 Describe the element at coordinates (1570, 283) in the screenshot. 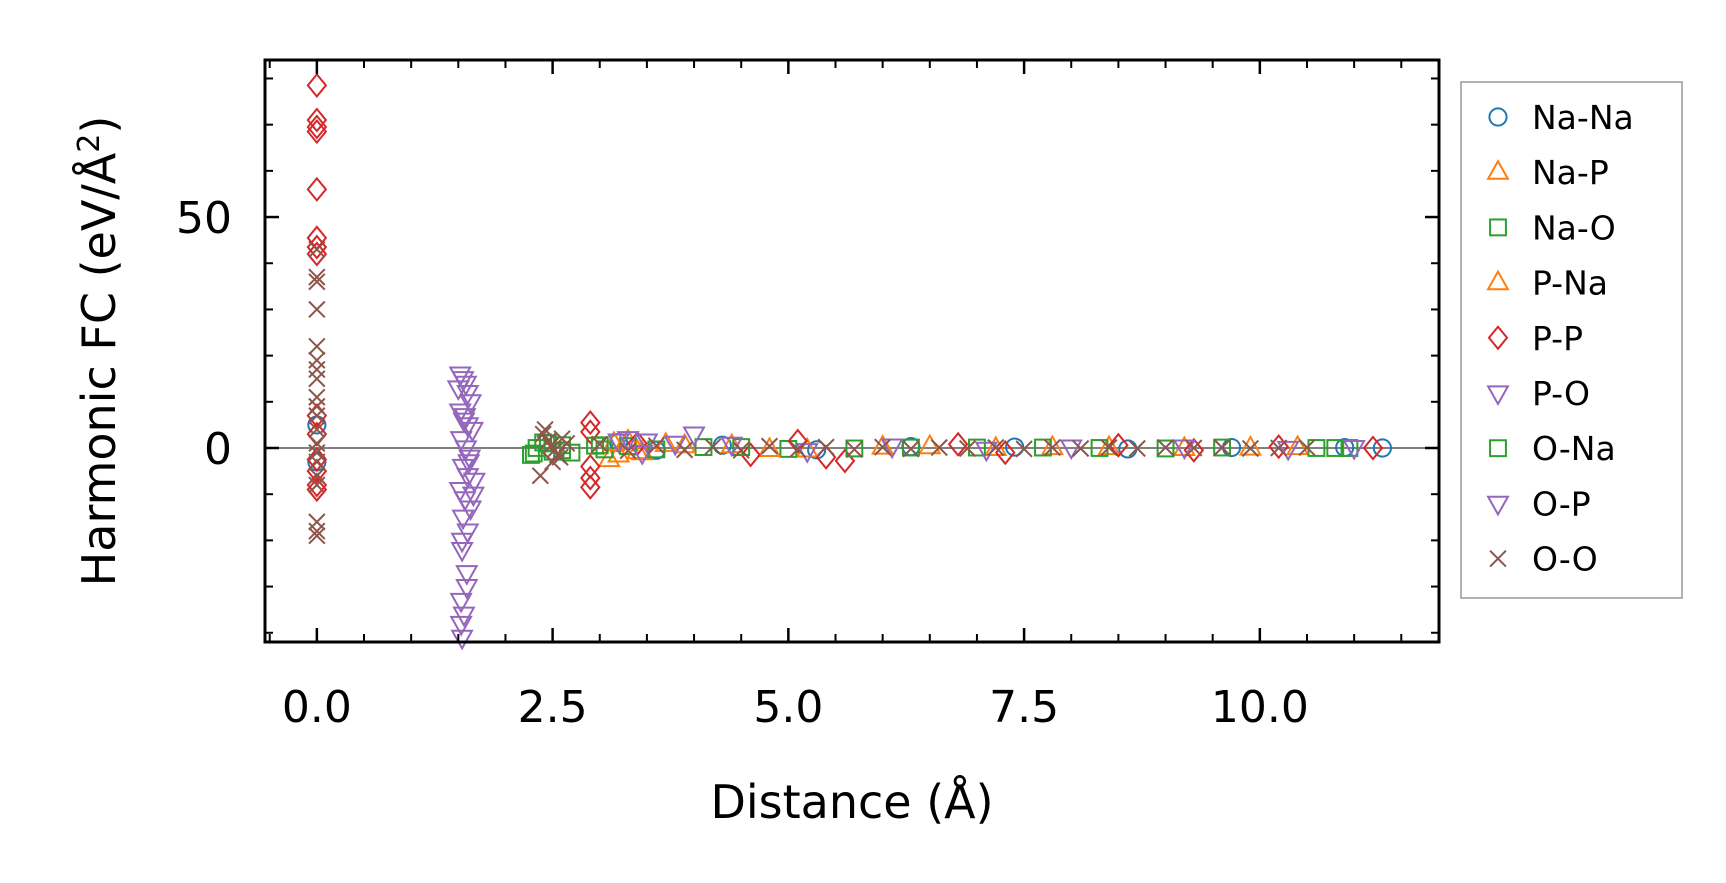

I see `legend-label: P-Na` at that location.